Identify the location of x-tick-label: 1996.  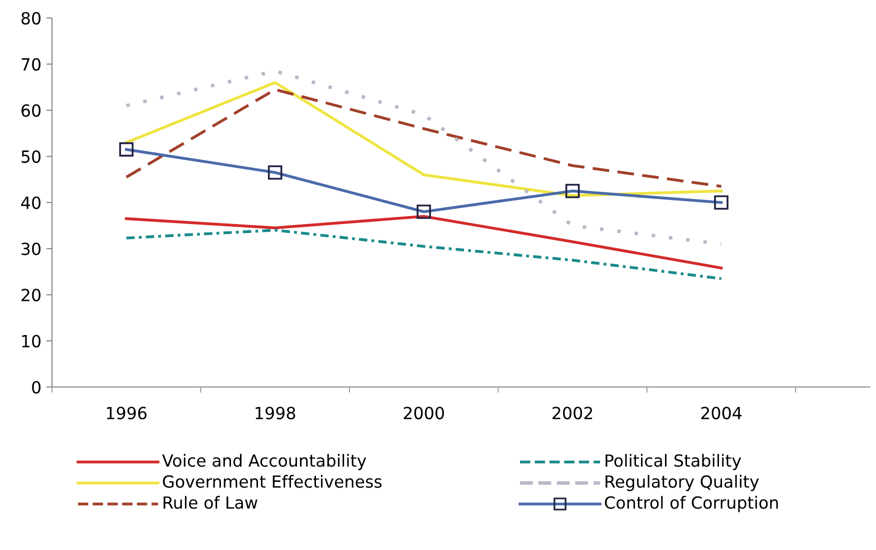
(126, 413).